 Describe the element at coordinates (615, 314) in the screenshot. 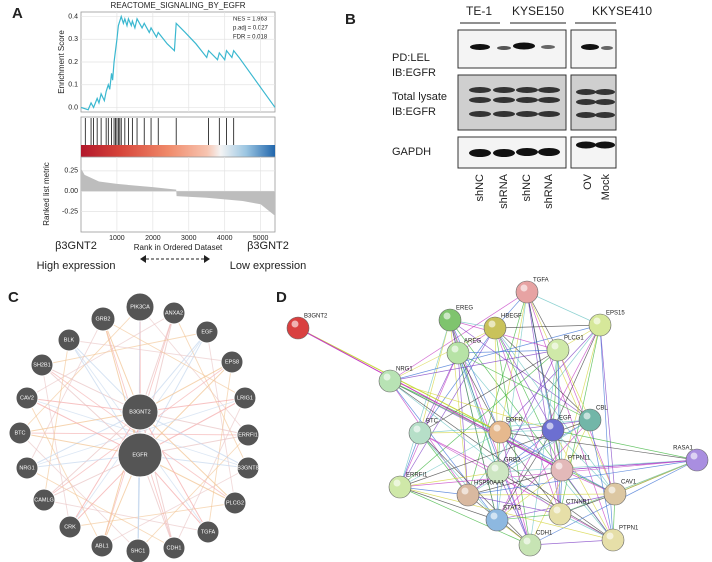

I see `node-label: EPS15` at that location.